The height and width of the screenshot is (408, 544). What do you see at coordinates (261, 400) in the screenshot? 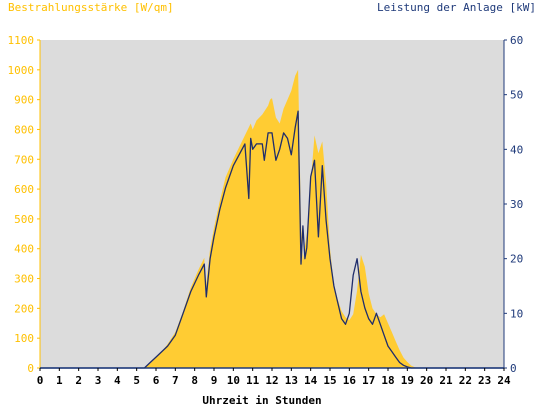
I see `x-axis-title: Uhrzeit in Stunden` at bounding box center [261, 400].